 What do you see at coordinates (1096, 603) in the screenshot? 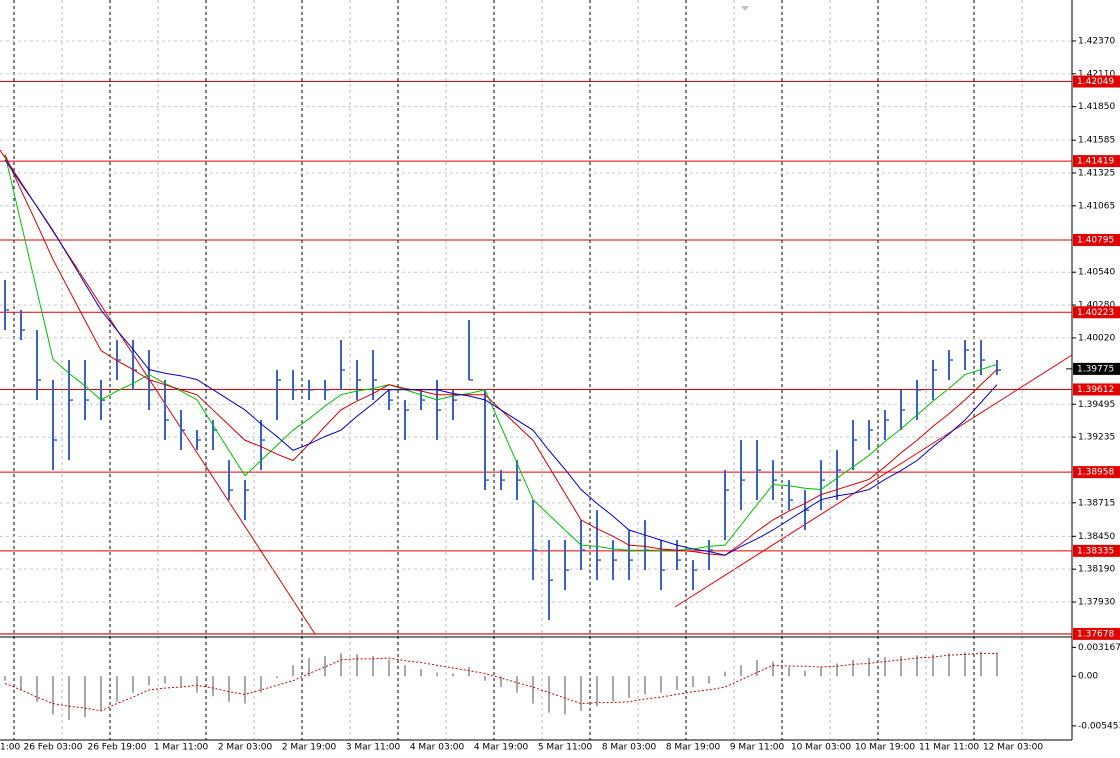
I see `y-tick-label: 1.37930` at bounding box center [1096, 603].